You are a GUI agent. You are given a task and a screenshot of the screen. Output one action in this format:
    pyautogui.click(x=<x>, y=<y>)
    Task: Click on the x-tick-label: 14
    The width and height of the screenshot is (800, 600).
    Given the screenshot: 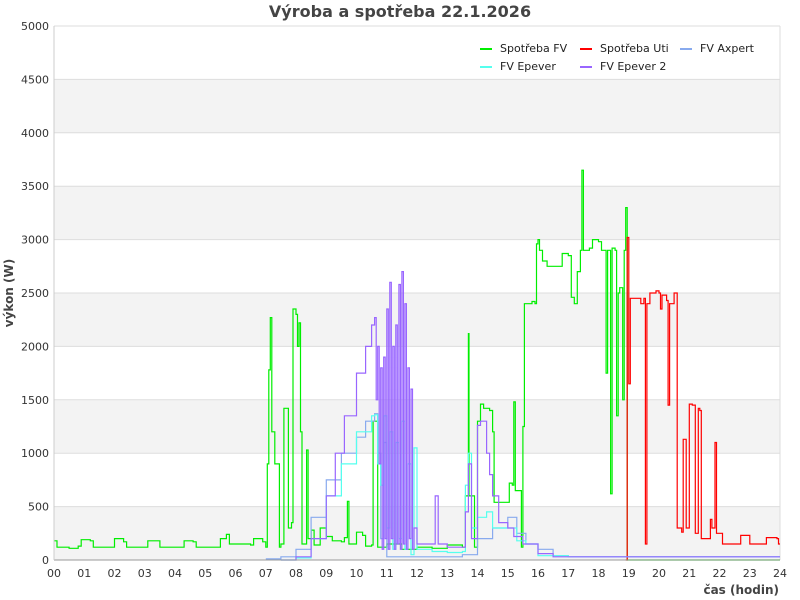 What is the action you would take?
    pyautogui.click(x=478, y=573)
    